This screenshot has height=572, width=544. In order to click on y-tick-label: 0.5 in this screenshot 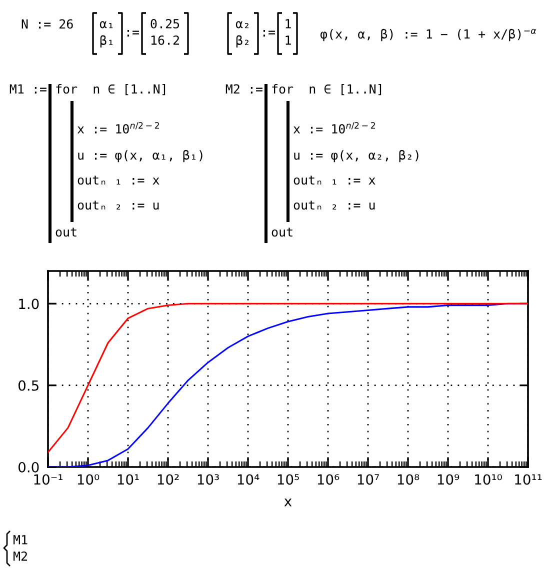, I will do `click(28, 385)`.